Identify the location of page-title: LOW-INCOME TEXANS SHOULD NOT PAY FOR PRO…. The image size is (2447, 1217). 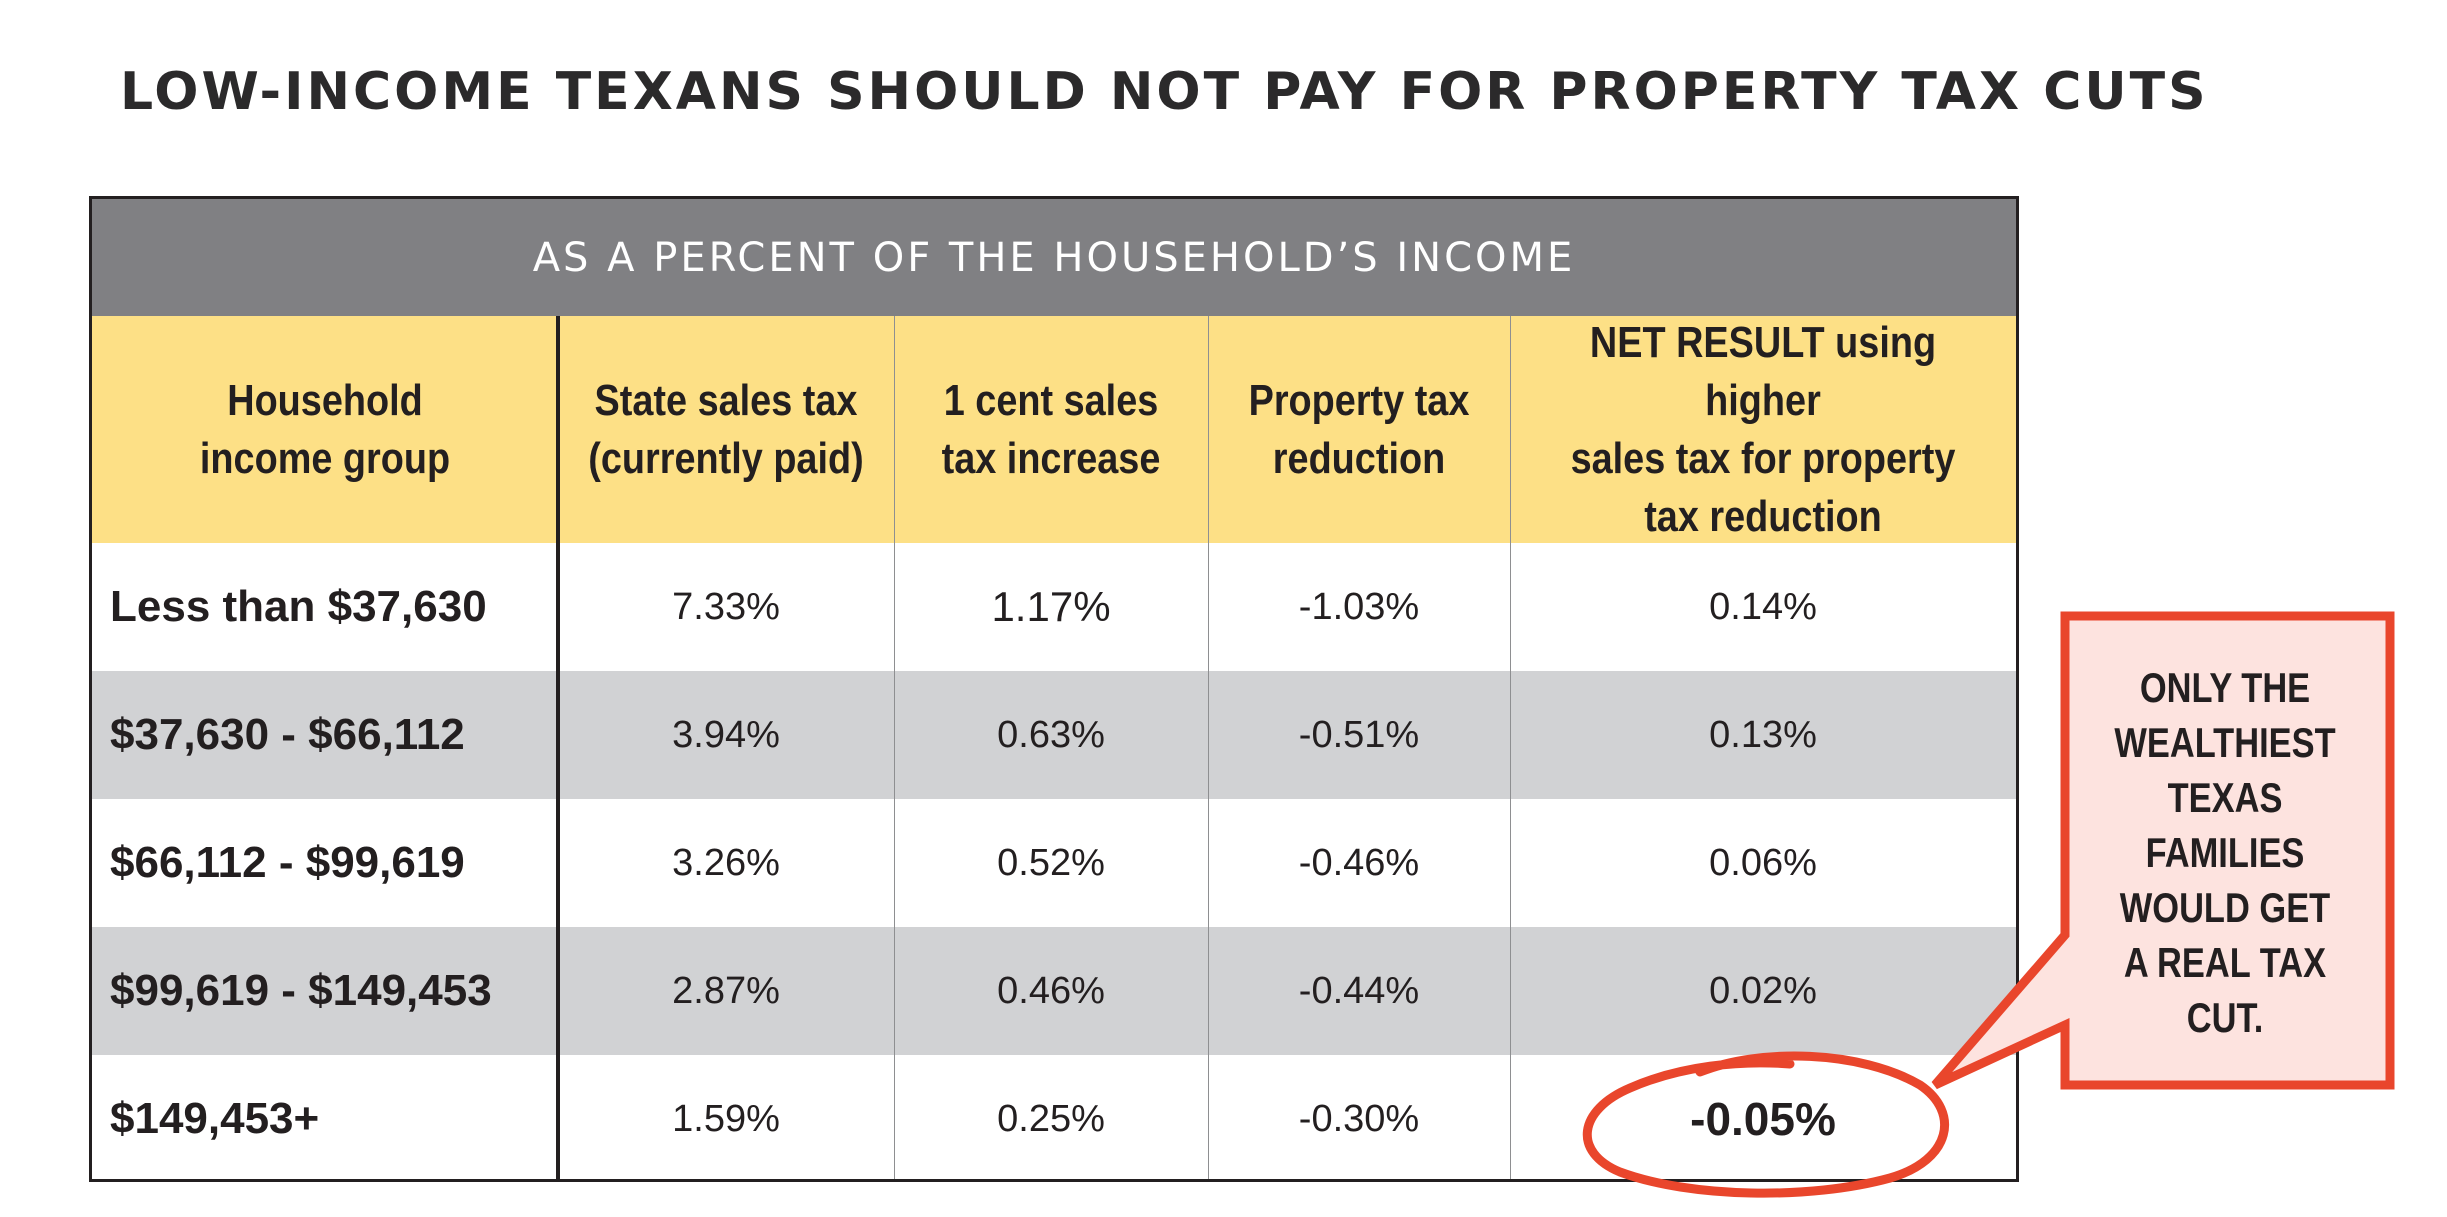
(1164, 92).